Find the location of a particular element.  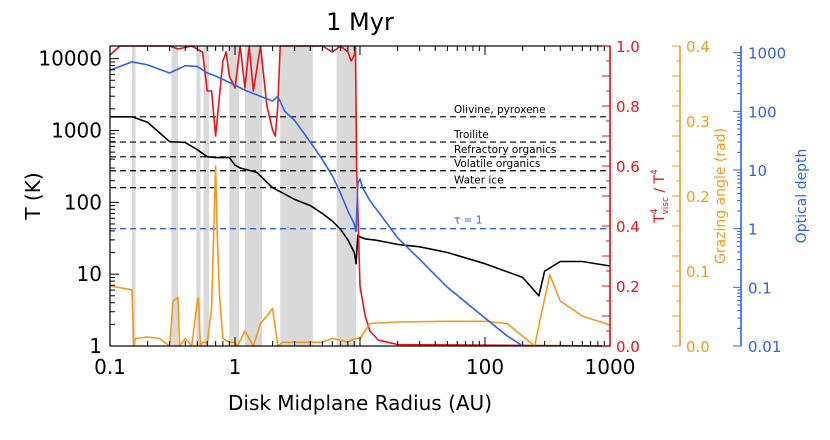

ratio-tick-label: 0.2 is located at coordinates (628, 287).